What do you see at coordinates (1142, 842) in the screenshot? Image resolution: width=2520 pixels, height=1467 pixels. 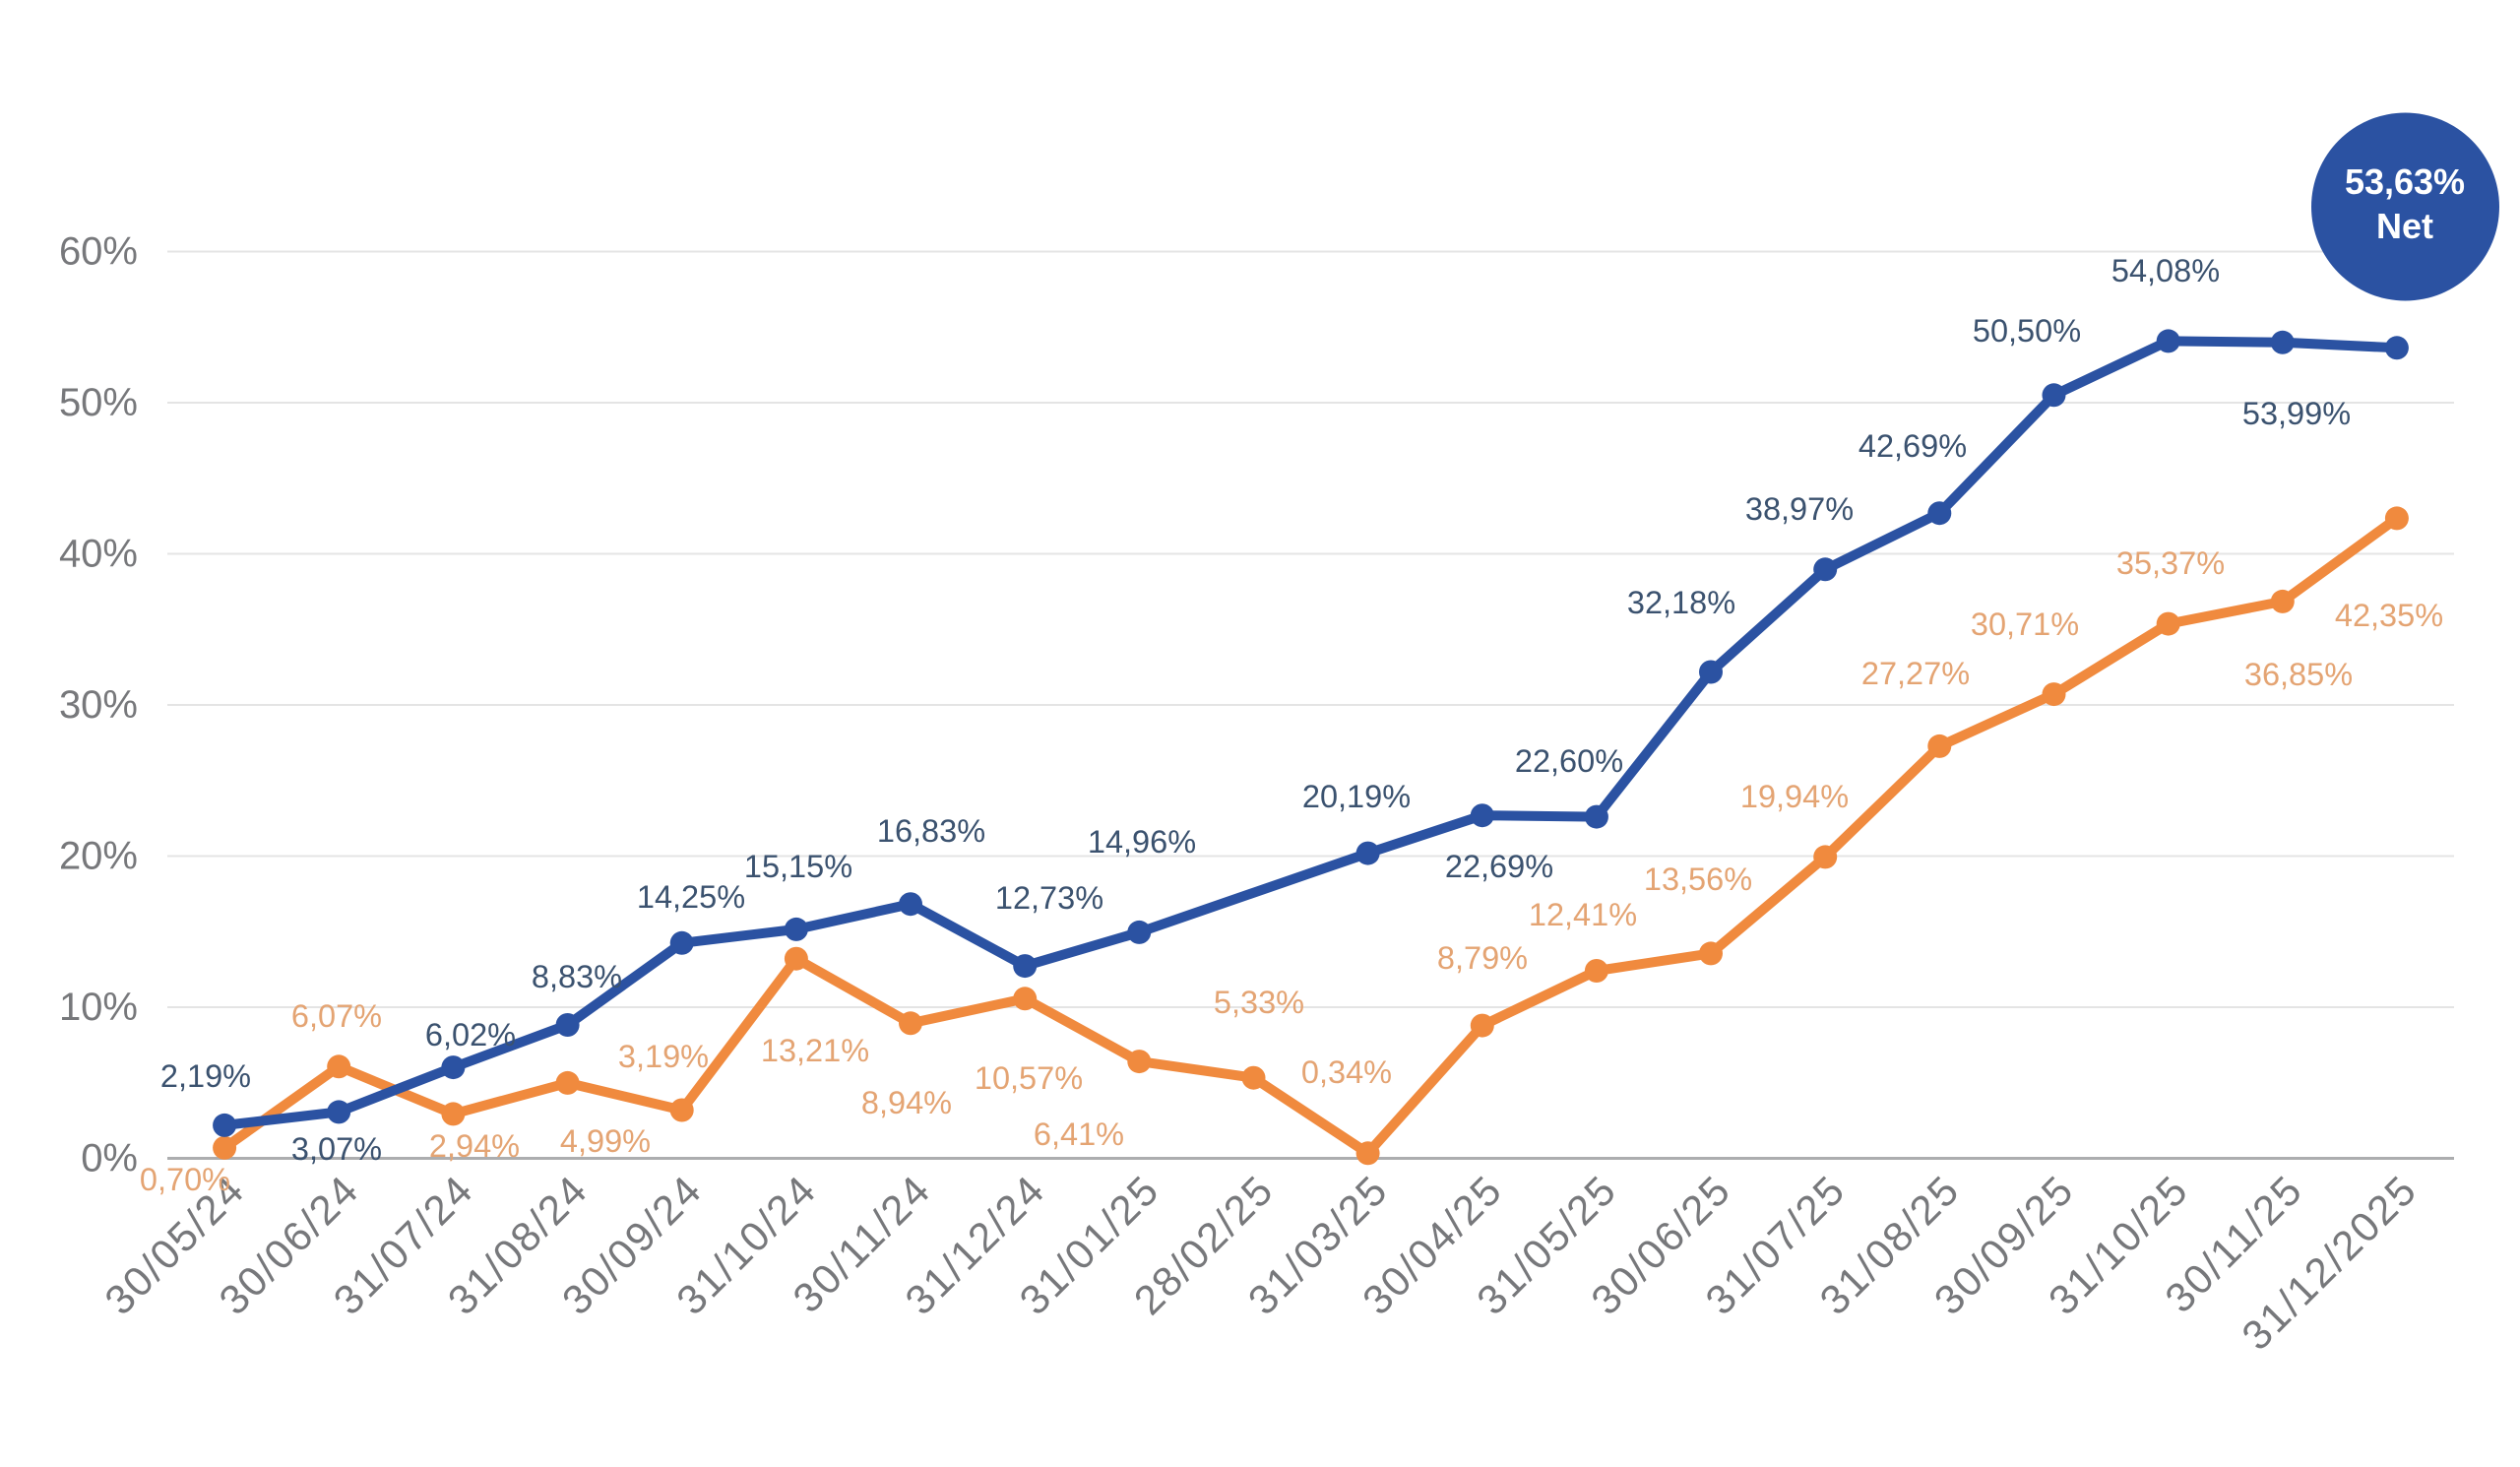 I see `svg-text: 14,96%` at bounding box center [1142, 842].